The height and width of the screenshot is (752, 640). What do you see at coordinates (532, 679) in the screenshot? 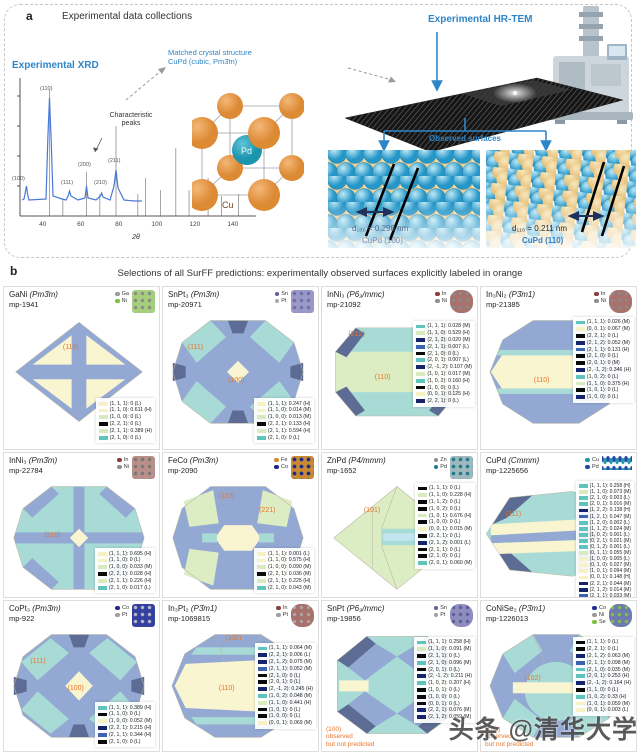
I see `facet-label: (102)` at bounding box center [532, 679].